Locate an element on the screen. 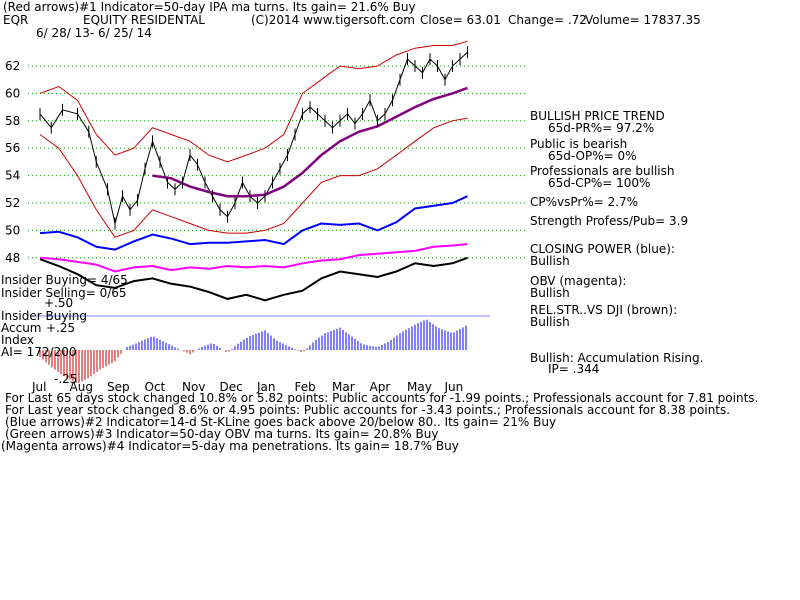 The image size is (800, 600). cp-value: 65d-CP%= 100% is located at coordinates (599, 183).